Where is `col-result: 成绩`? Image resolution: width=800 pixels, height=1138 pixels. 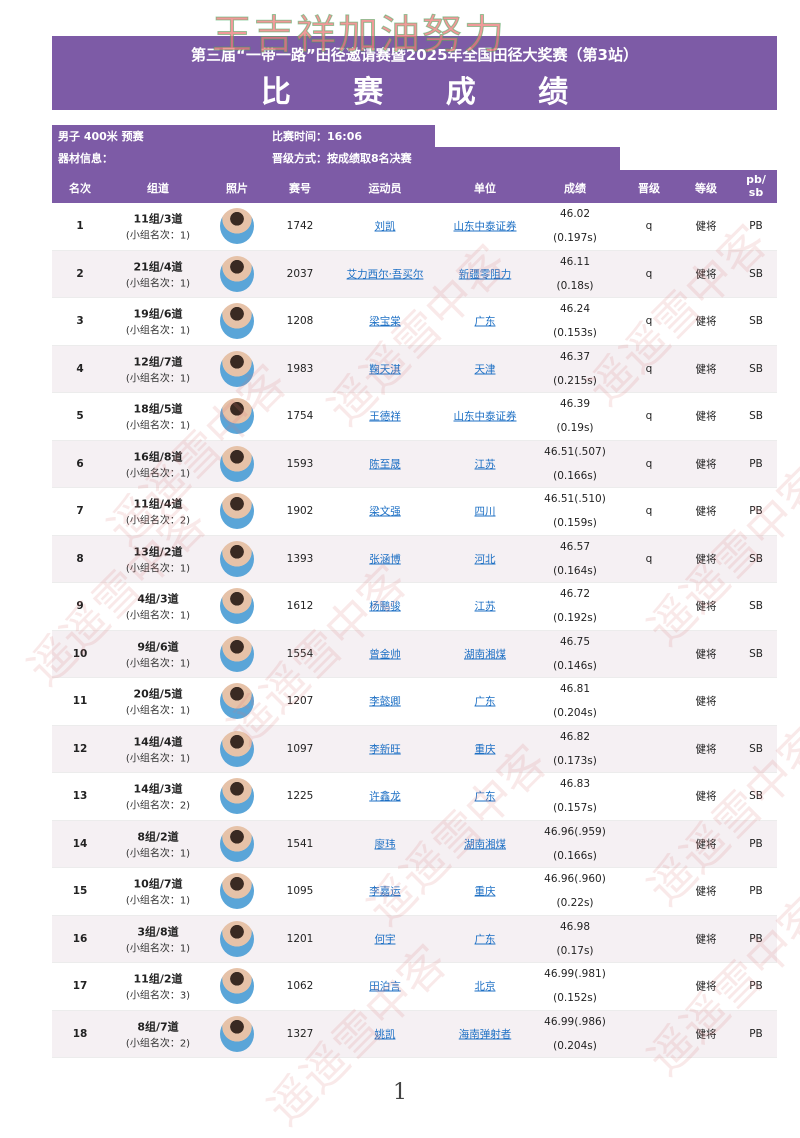
col-result: 成绩 is located at coordinates (575, 188).